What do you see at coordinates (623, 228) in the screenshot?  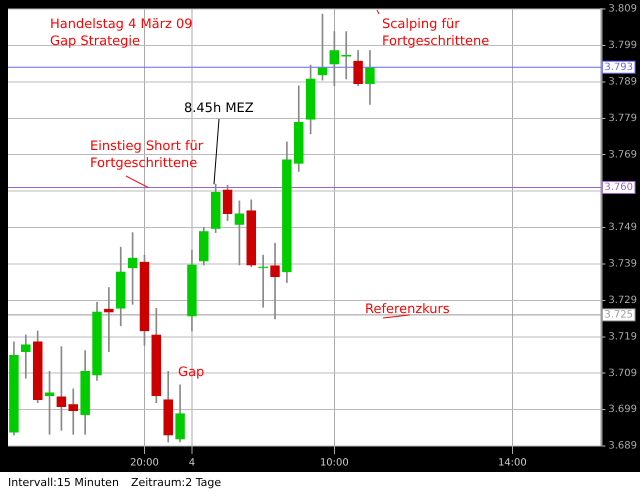 I see `y-tick-label: 3.749` at bounding box center [623, 228].